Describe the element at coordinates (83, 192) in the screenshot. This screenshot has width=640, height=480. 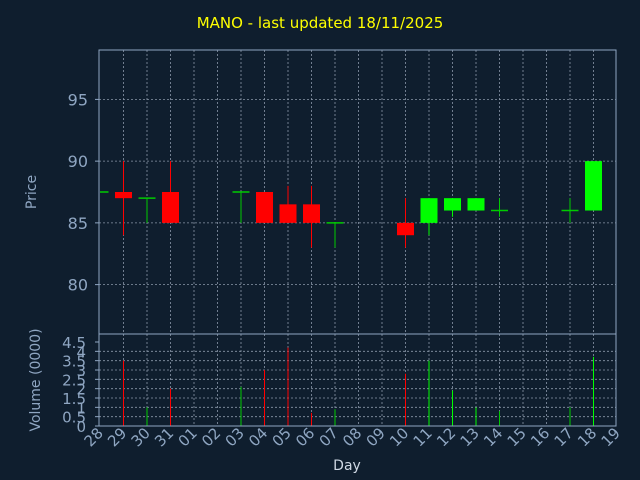
I see `price-tick-labels: 80 85 90 95` at that location.